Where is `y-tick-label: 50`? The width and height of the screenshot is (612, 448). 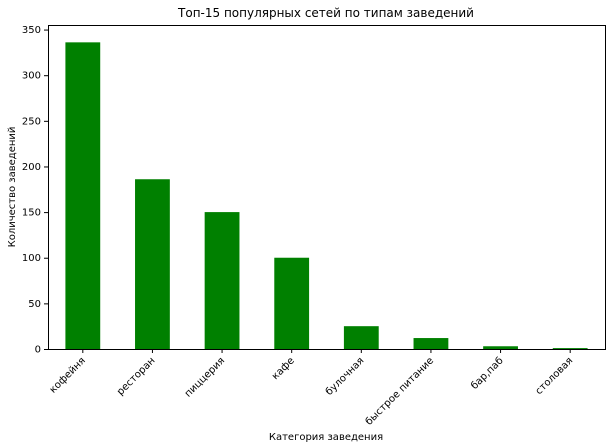 y-tick-label: 50 is located at coordinates (34, 304).